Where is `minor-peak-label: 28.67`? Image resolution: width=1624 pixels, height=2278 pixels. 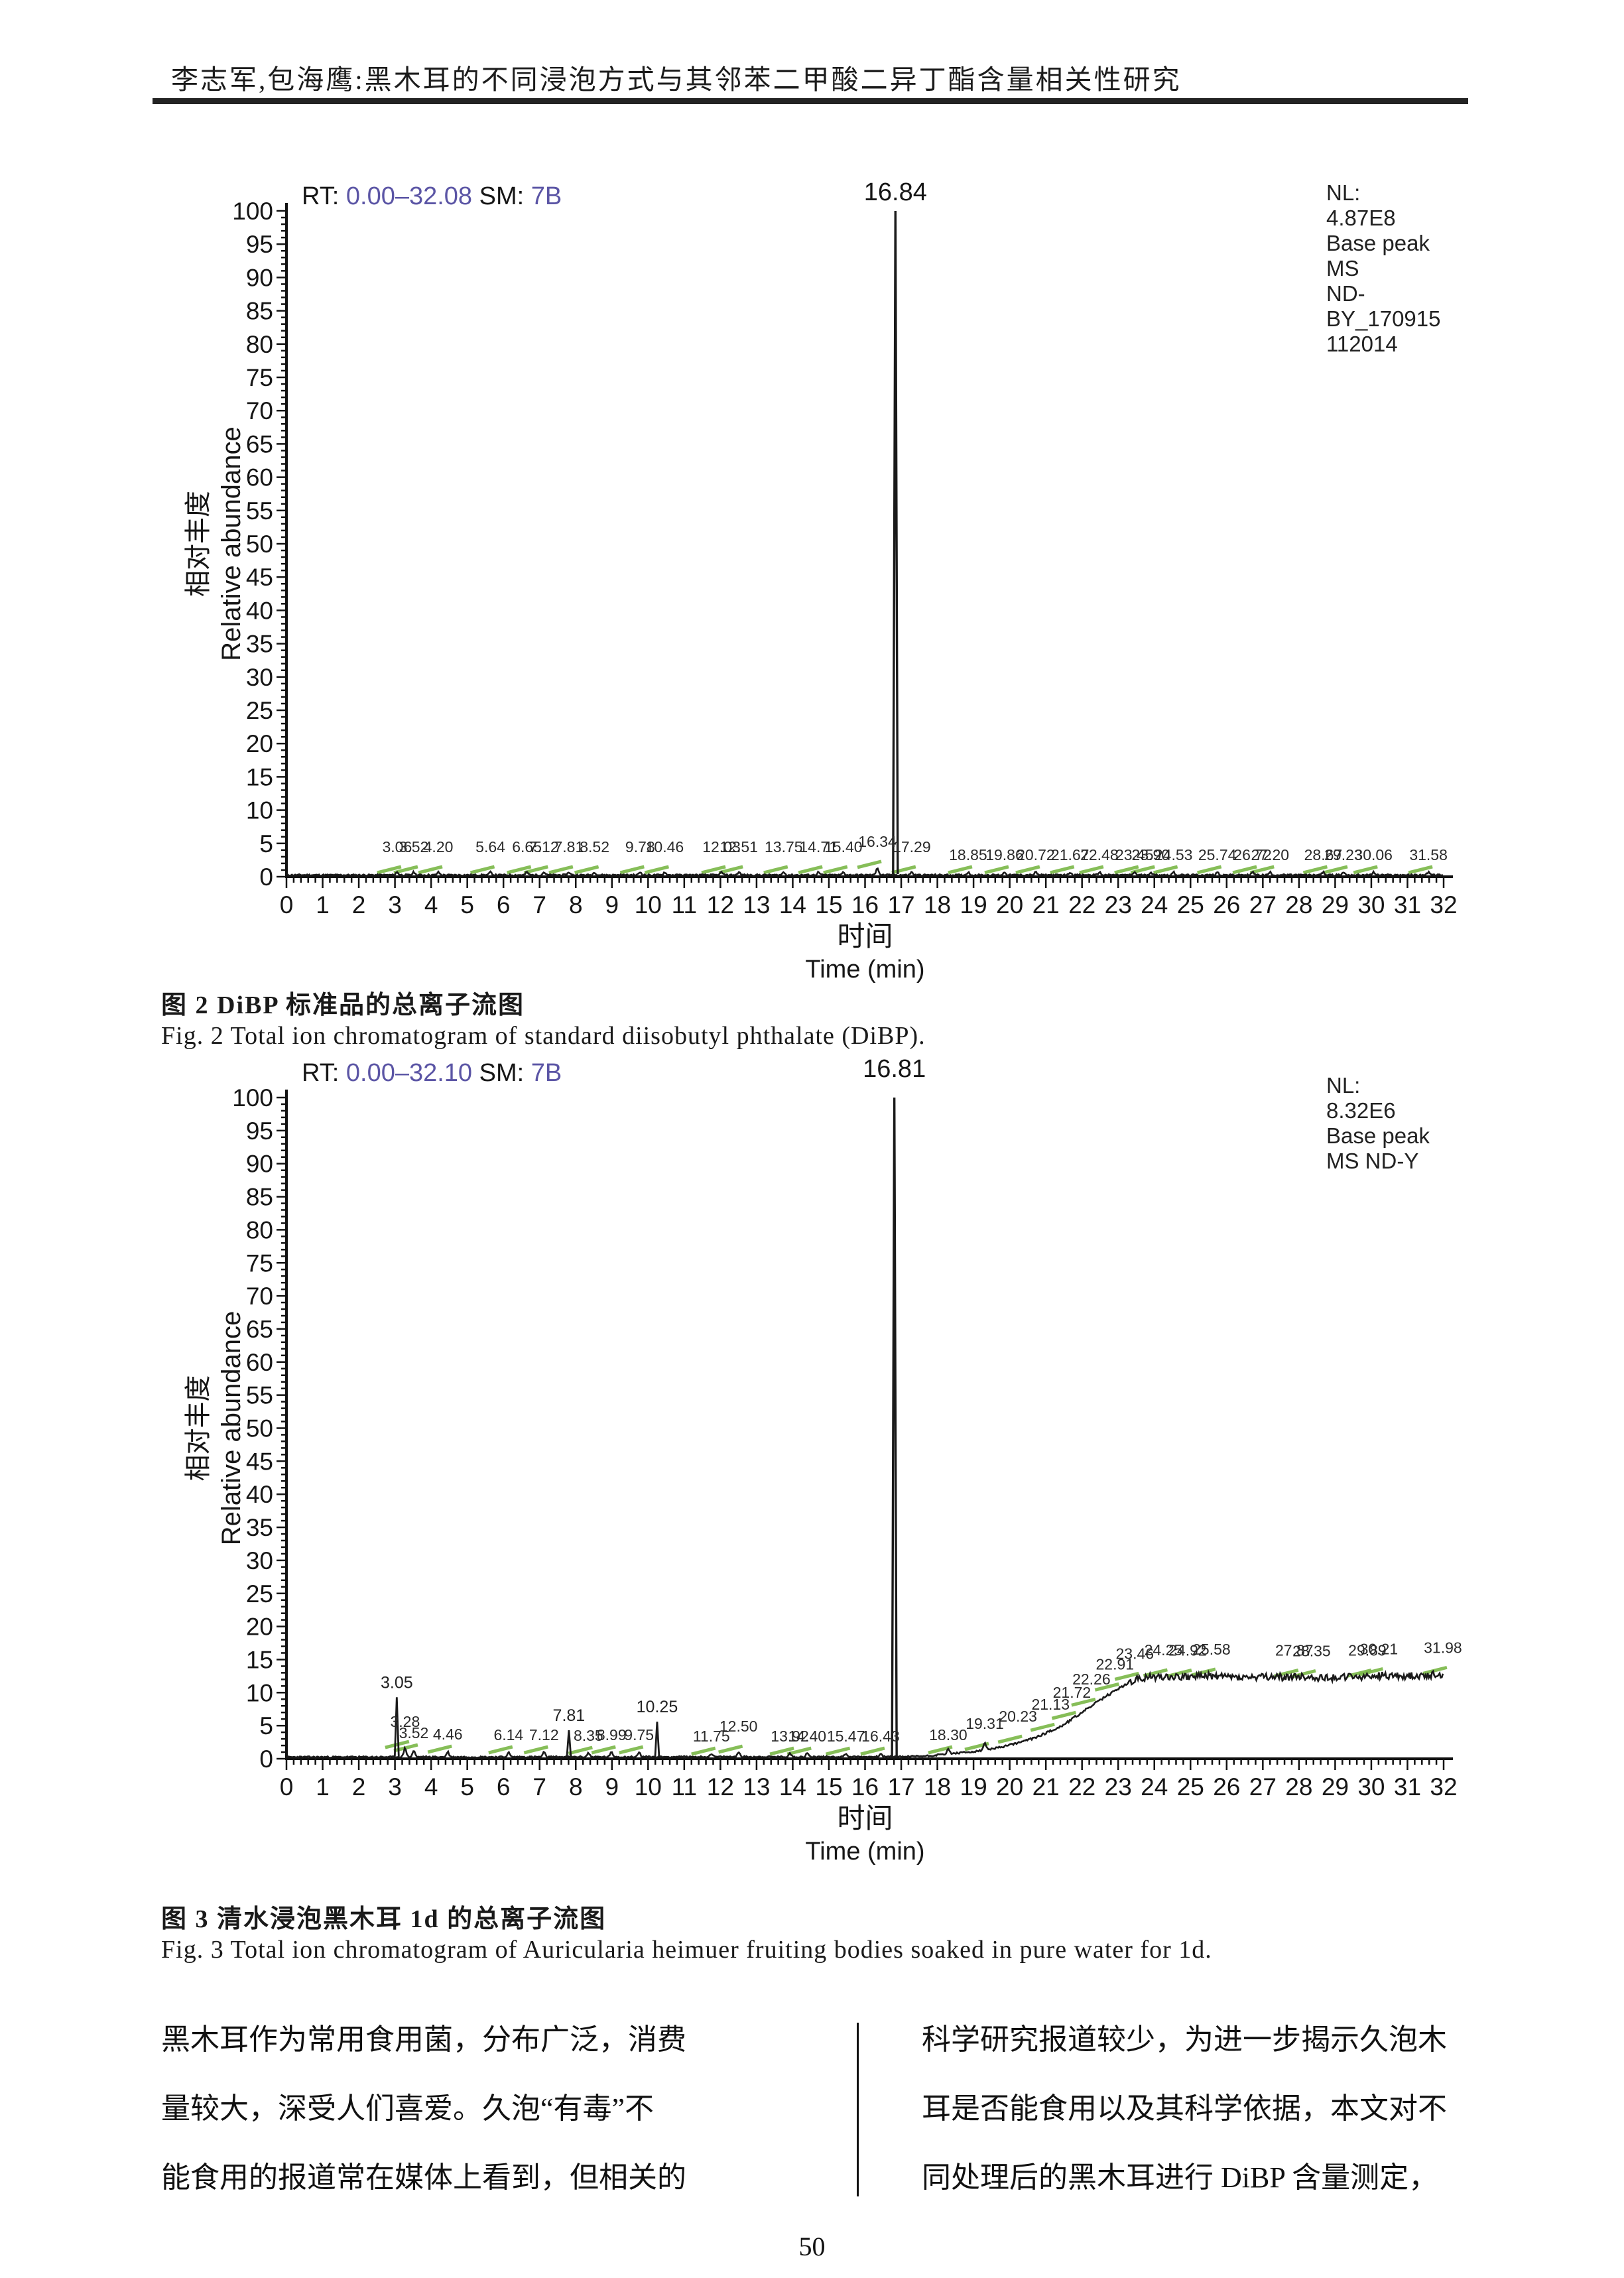 minor-peak-label: 28.67 is located at coordinates (1323, 855).